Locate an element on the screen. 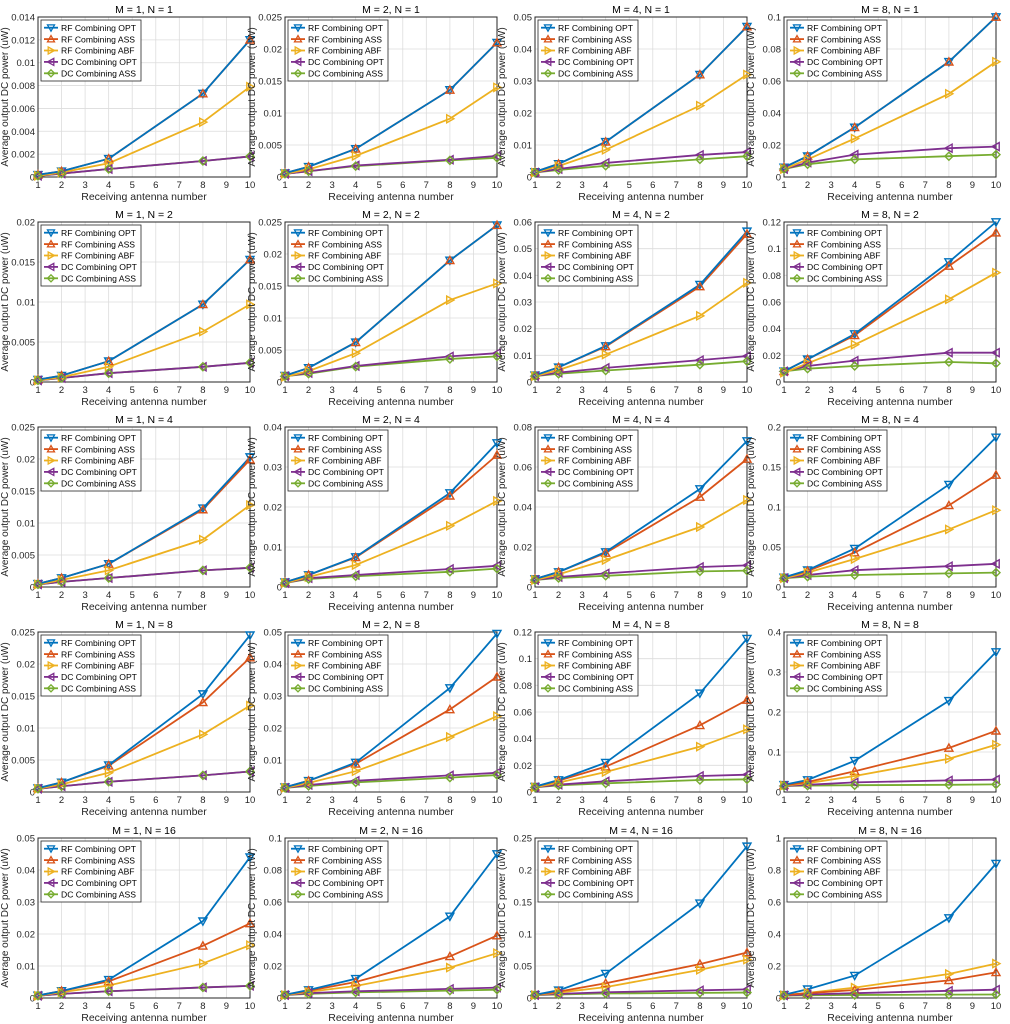  x-tick-label: 10 is located at coordinates (996, 800).